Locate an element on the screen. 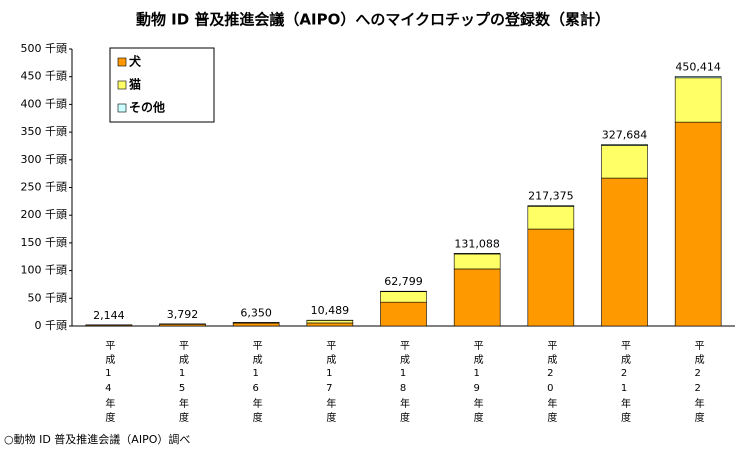  legend-label: その他 is located at coordinates (147, 107).